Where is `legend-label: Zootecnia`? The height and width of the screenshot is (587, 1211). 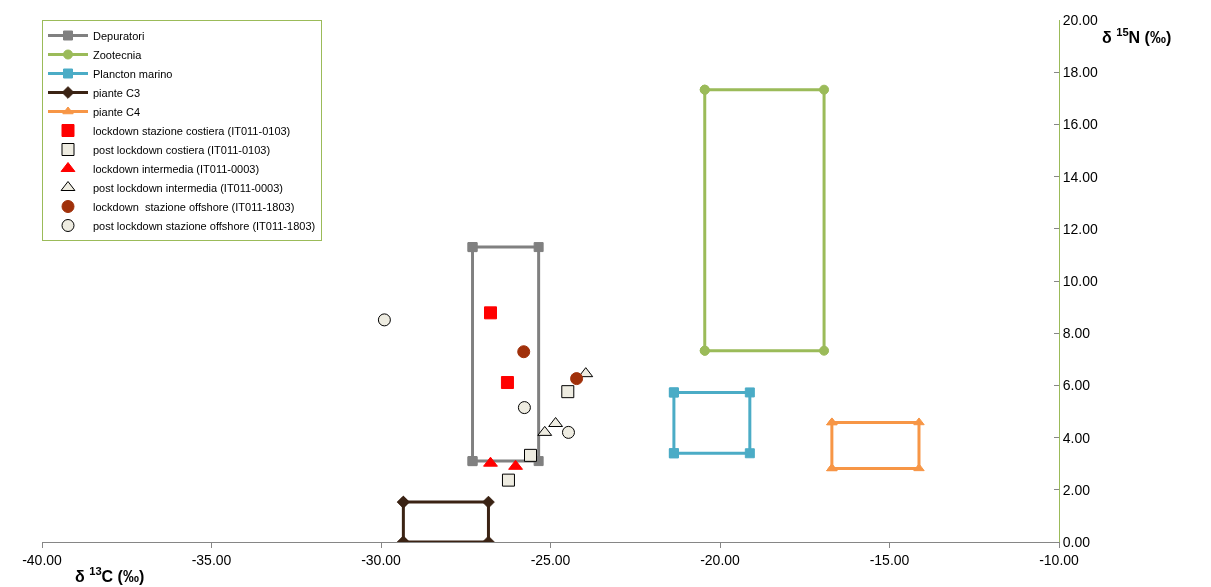 legend-label: Zootecnia is located at coordinates (118, 54).